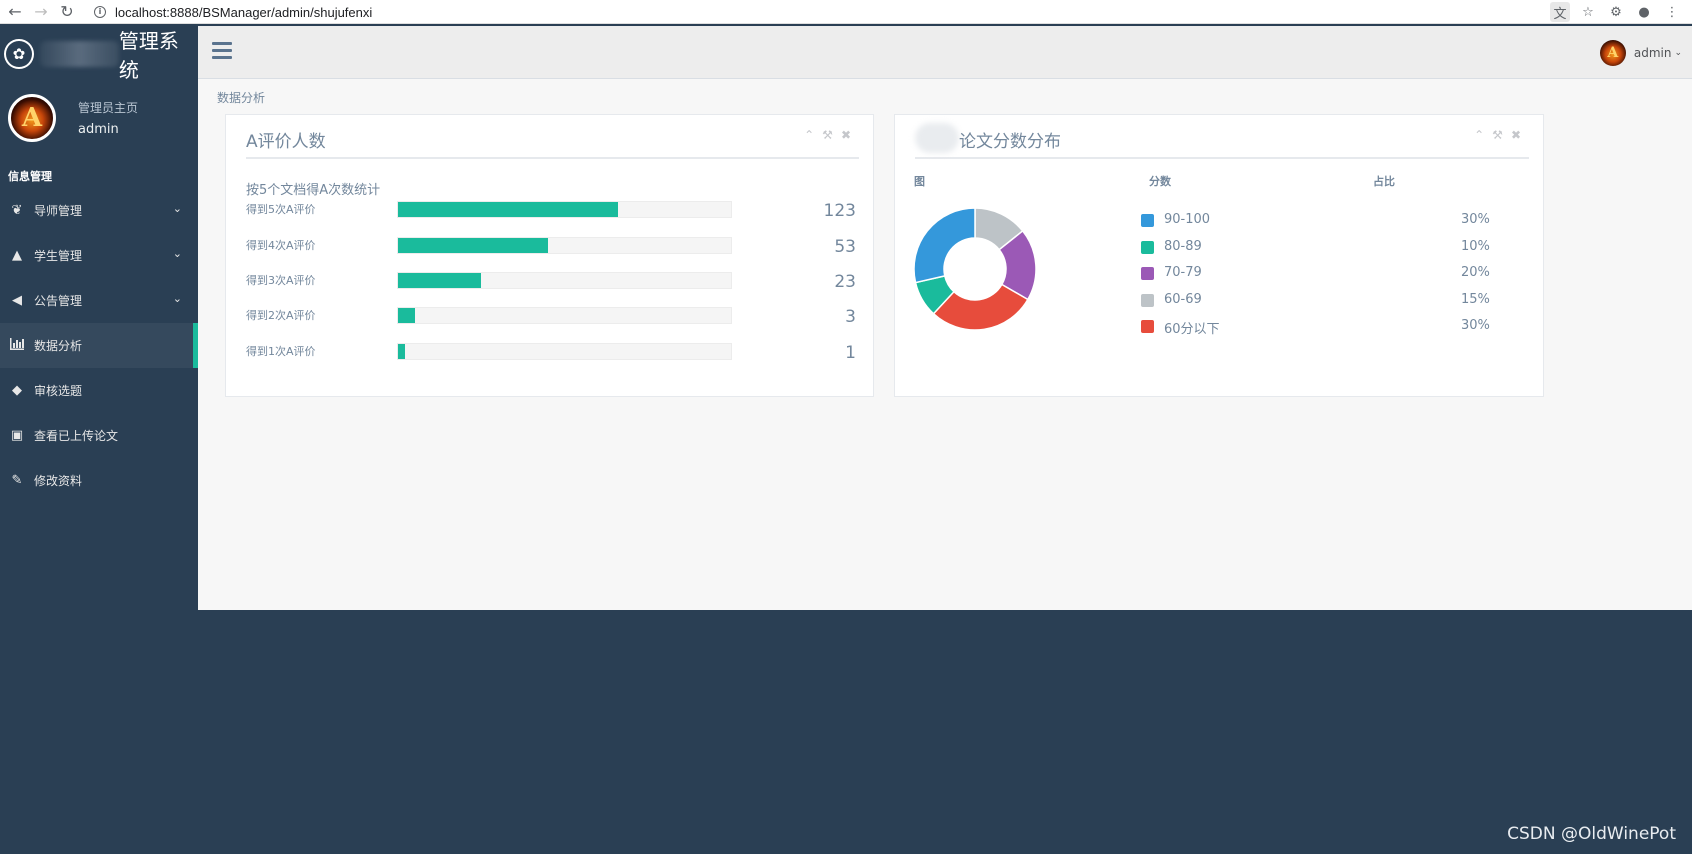  I want to click on legend-row: 60分以下 30%, so click(1321, 327).